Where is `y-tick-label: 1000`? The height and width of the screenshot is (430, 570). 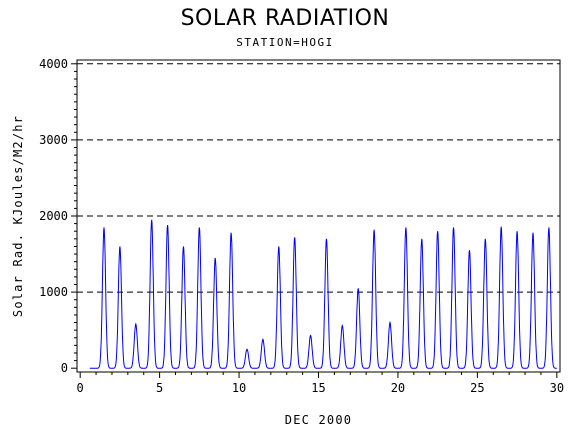 y-tick-label: 1000 is located at coordinates (53, 292).